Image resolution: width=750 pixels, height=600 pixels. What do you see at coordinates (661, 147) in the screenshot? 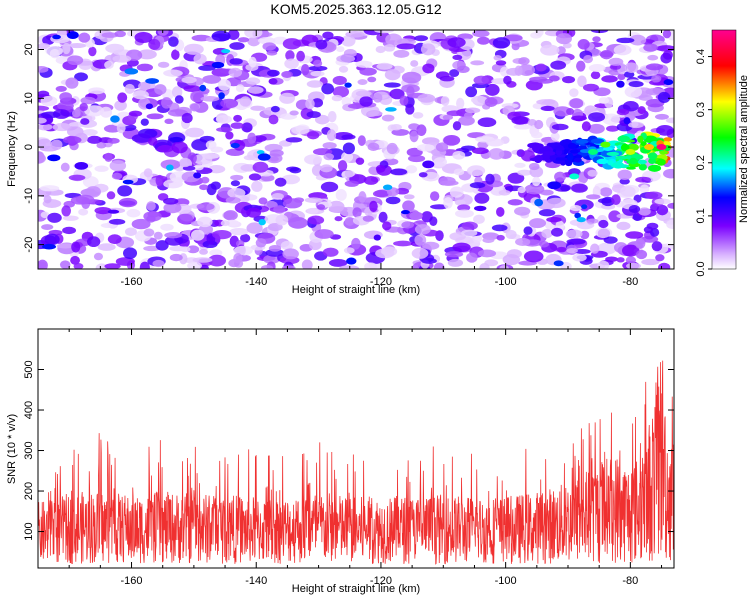
I see `heatmap-peak-cell` at bounding box center [661, 147].